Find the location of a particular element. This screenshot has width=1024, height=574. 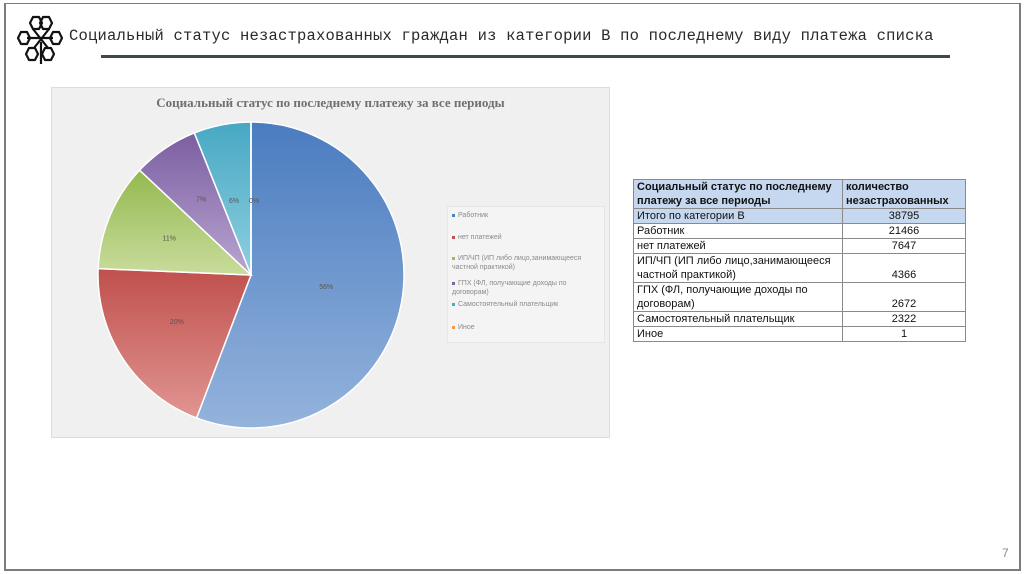

table-row: нет платежей 7647 is located at coordinates (799, 246).